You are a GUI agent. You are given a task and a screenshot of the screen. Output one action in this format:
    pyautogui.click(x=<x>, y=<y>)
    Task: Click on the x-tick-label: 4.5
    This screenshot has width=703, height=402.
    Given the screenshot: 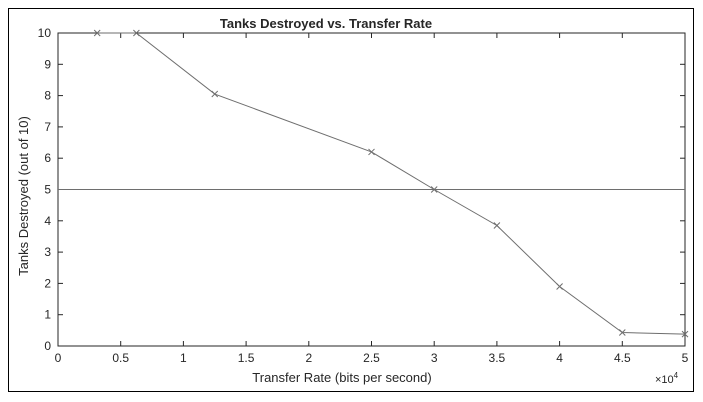 What is the action you would take?
    pyautogui.click(x=622, y=358)
    